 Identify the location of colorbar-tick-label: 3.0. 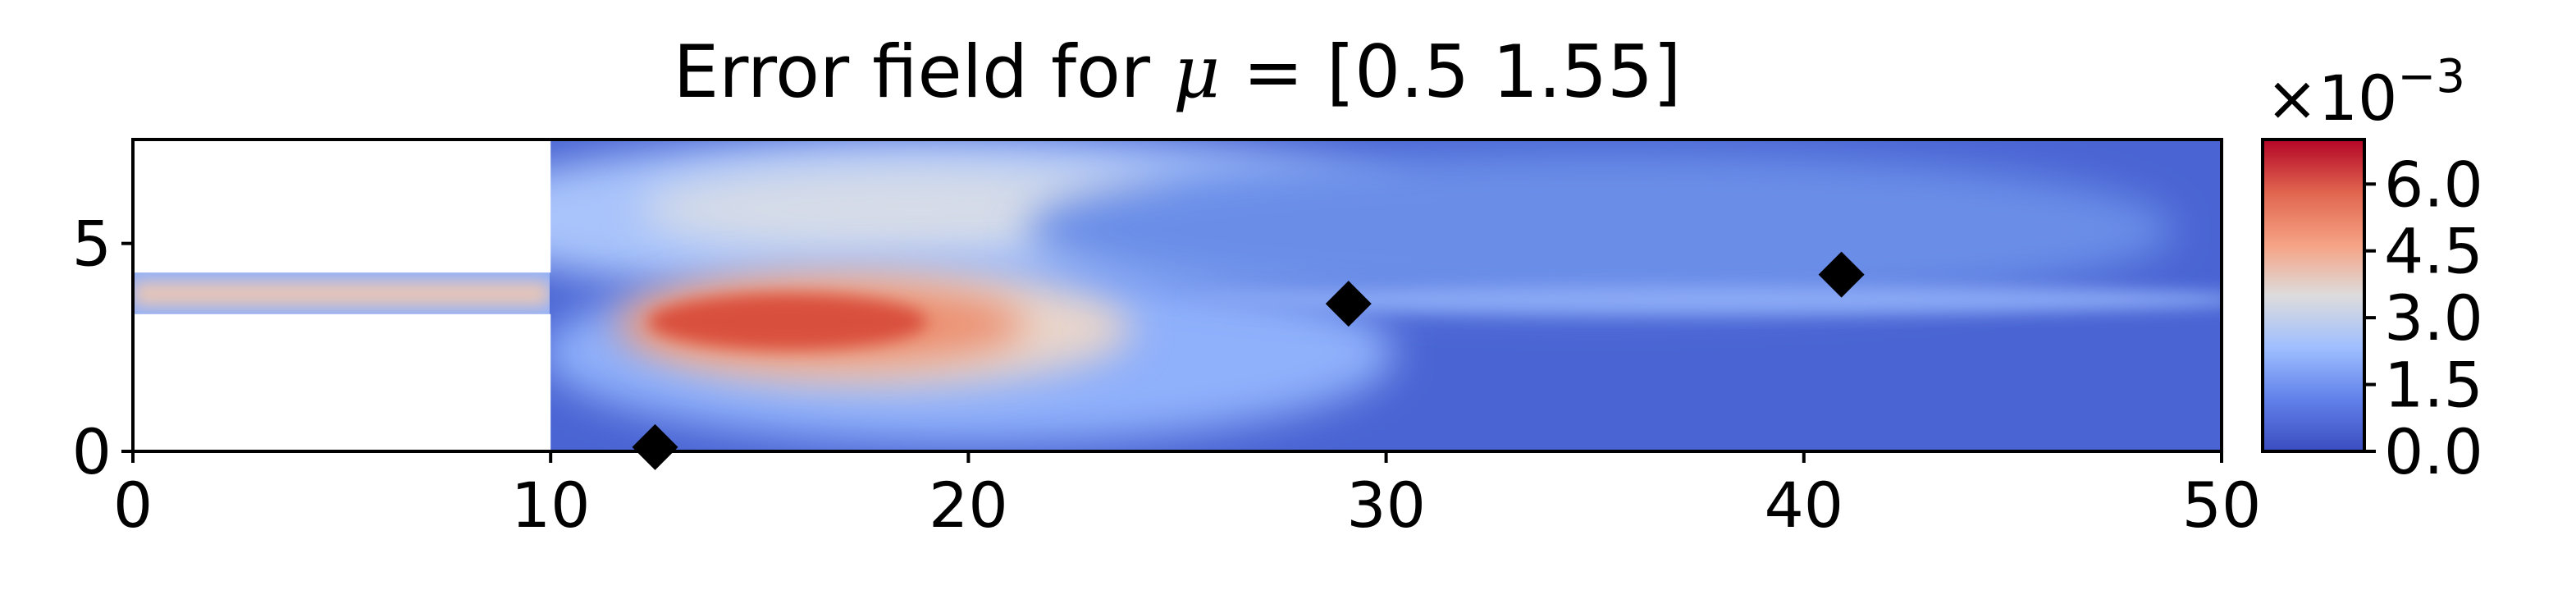
(2433, 318).